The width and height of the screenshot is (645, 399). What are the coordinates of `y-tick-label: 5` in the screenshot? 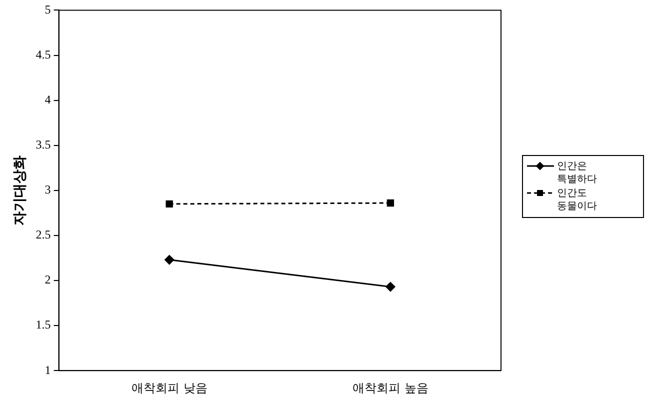 It's located at (47, 9).